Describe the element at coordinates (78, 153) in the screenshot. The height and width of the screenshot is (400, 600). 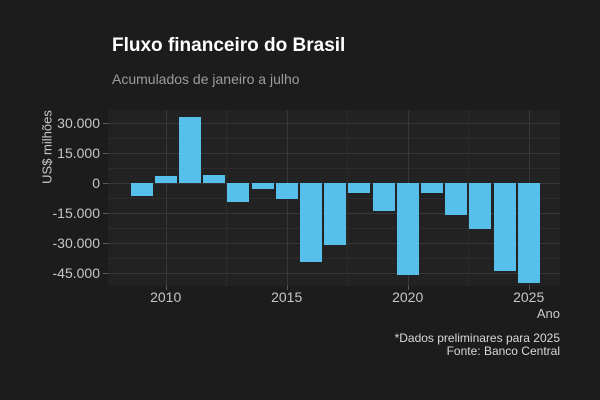
I see `y-tick-label: 15.000` at that location.